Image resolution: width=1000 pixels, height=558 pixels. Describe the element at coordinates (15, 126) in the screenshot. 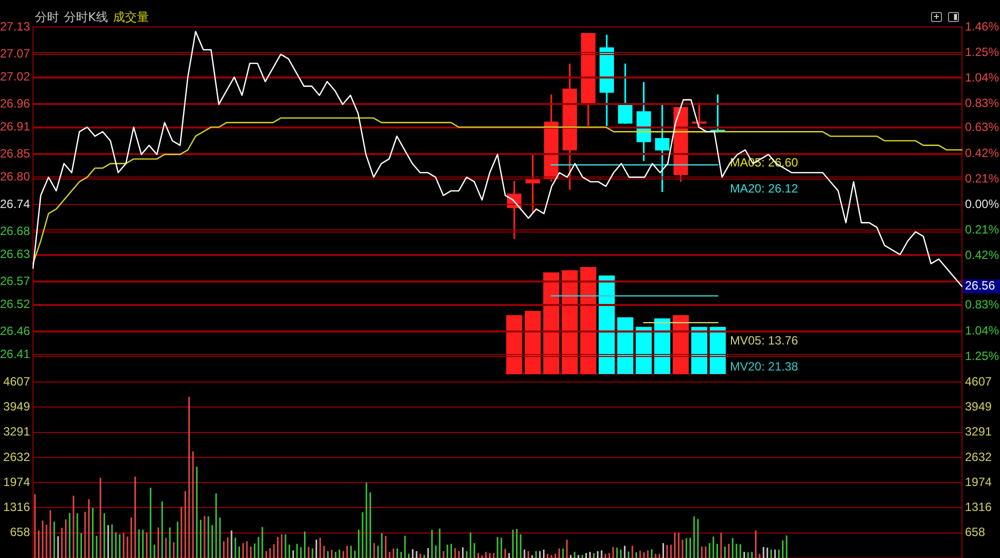

I see `y-tick-label: 26.91` at that location.